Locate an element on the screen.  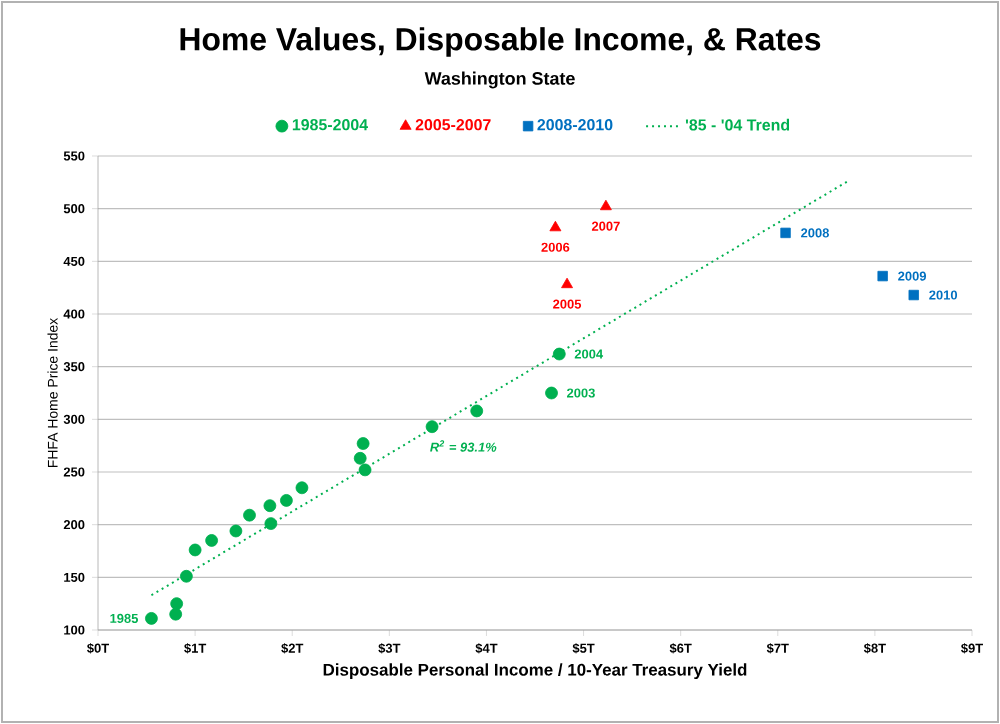
chart-title: Home Values, Disposable Income, & Rates is located at coordinates (500, 42).